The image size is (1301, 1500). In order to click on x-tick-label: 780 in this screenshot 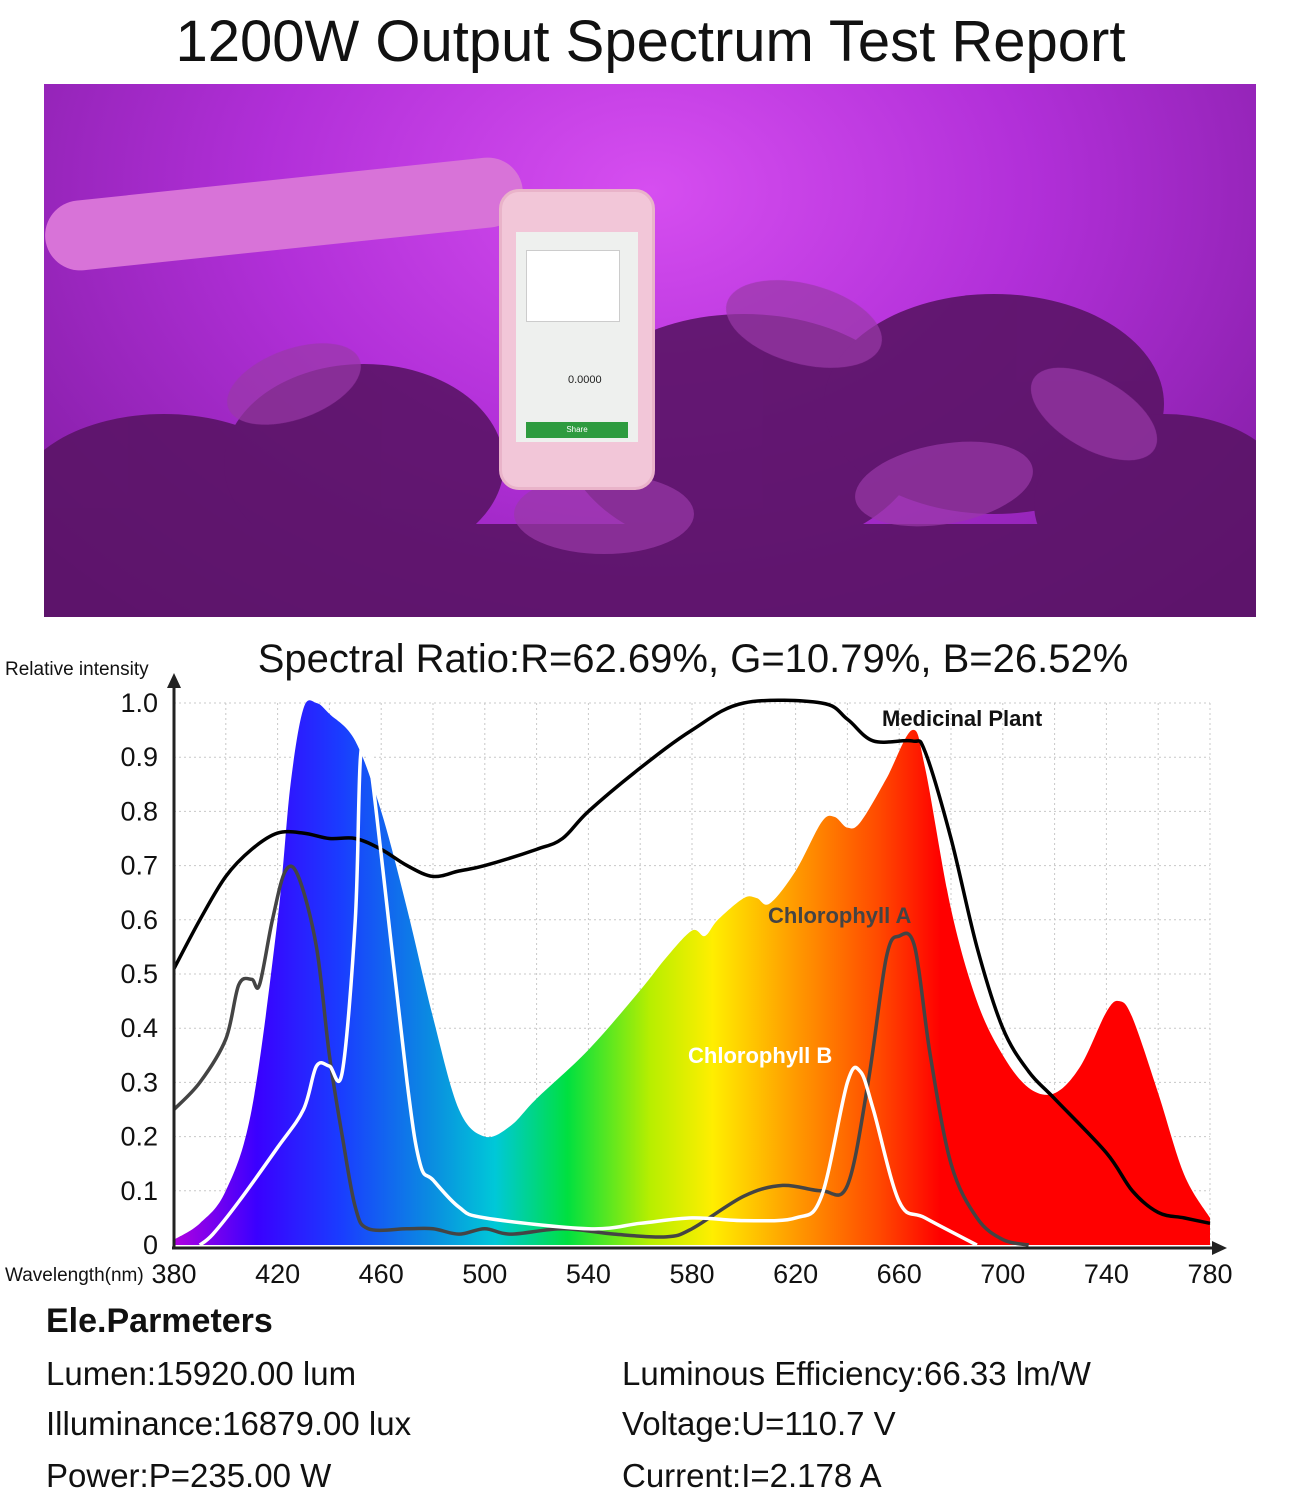, I will do `click(1209, 1274)`.